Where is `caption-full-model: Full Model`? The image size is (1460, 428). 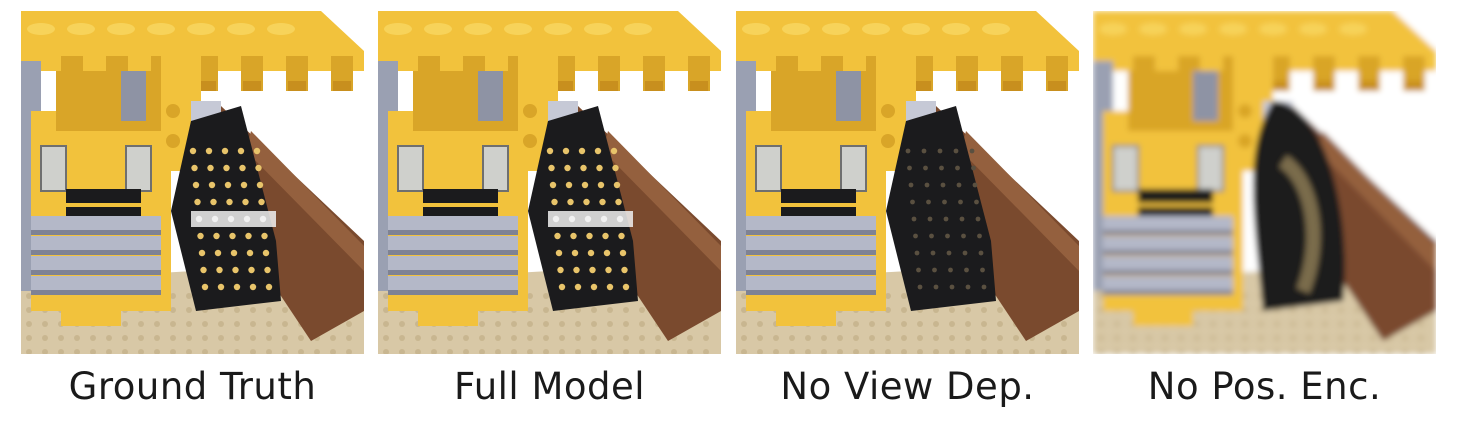 caption-full-model: Full Model is located at coordinates (549, 386).